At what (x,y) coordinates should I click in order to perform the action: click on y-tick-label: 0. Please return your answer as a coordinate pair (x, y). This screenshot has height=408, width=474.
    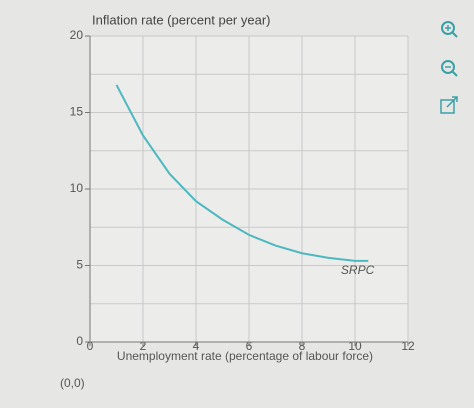
    Looking at the image, I should click on (79, 341).